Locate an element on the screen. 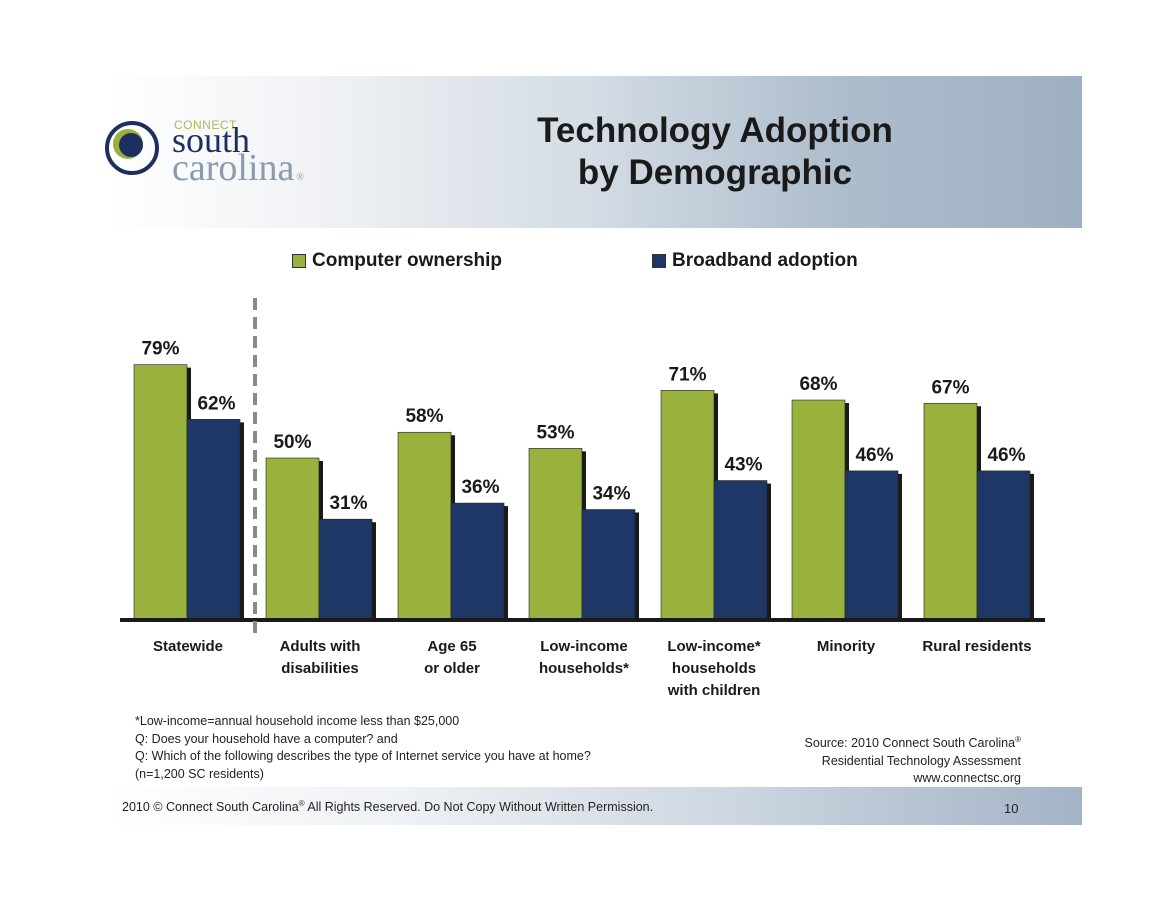 The height and width of the screenshot is (901, 1166). legend-computer-ownership: Computer ownership is located at coordinates (397, 261).